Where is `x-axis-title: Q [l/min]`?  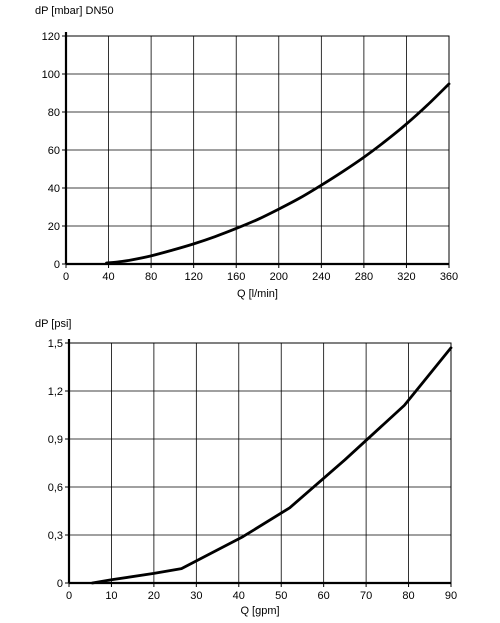
x-axis-title: Q [l/min] is located at coordinates (257, 294).